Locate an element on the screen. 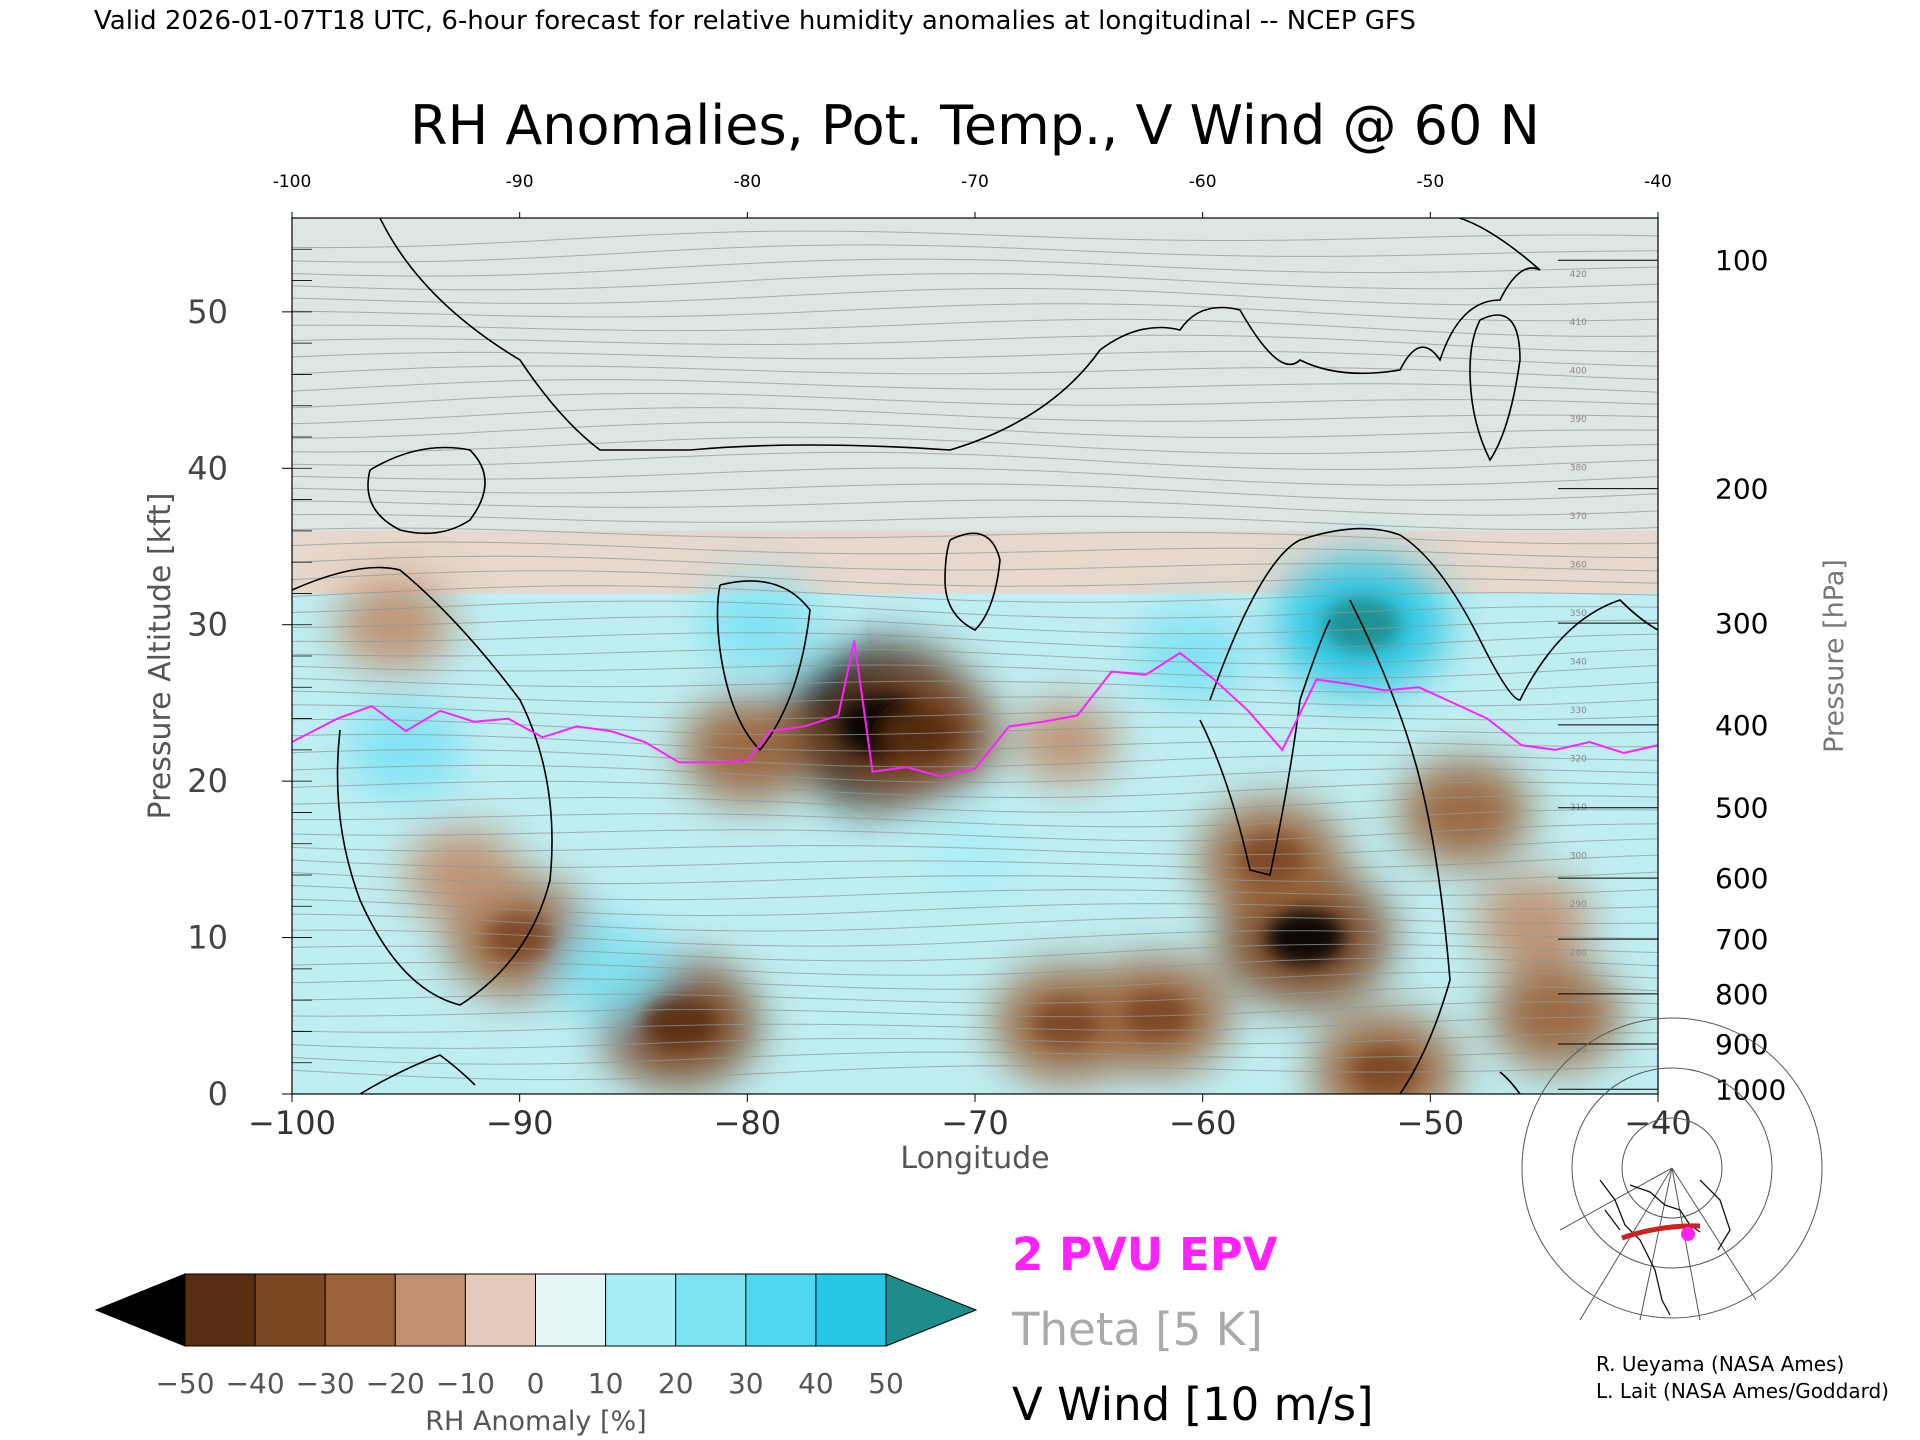 This screenshot has width=1920, height=1440. x-tick-label: −90 is located at coordinates (520, 1123).